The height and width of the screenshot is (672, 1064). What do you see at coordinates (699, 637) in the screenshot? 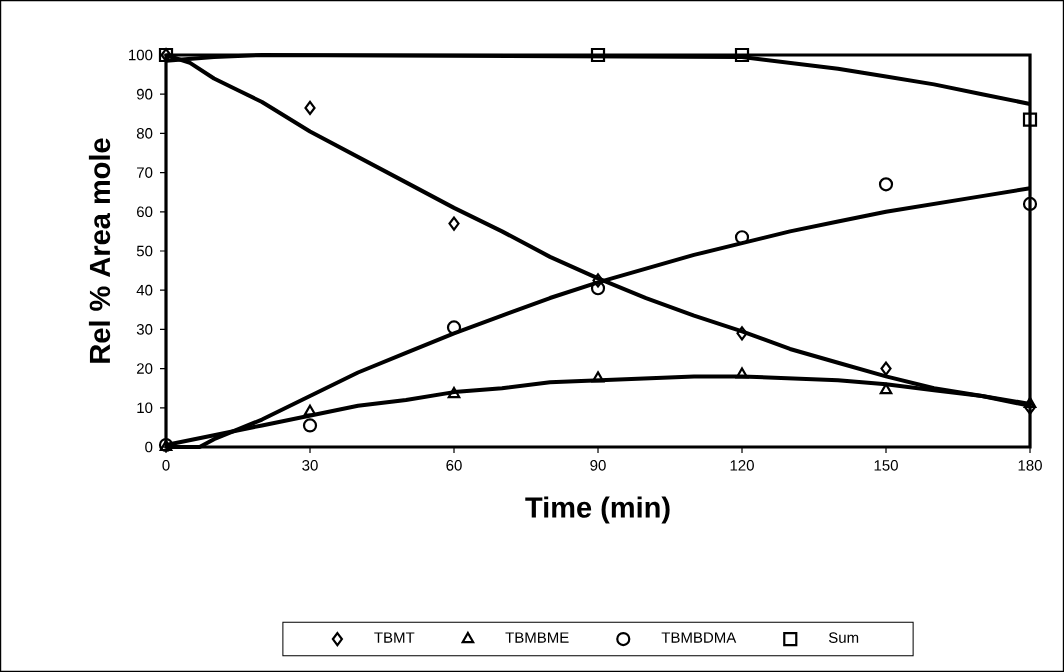
I see `legend-label: TBMBDMA` at bounding box center [699, 637].